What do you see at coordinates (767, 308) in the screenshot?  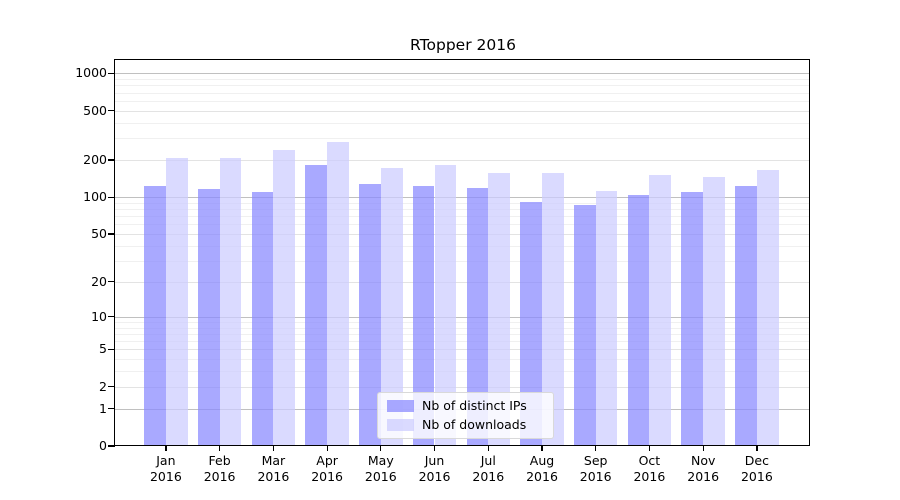 I see `bar-downloads-dec` at bounding box center [767, 308].